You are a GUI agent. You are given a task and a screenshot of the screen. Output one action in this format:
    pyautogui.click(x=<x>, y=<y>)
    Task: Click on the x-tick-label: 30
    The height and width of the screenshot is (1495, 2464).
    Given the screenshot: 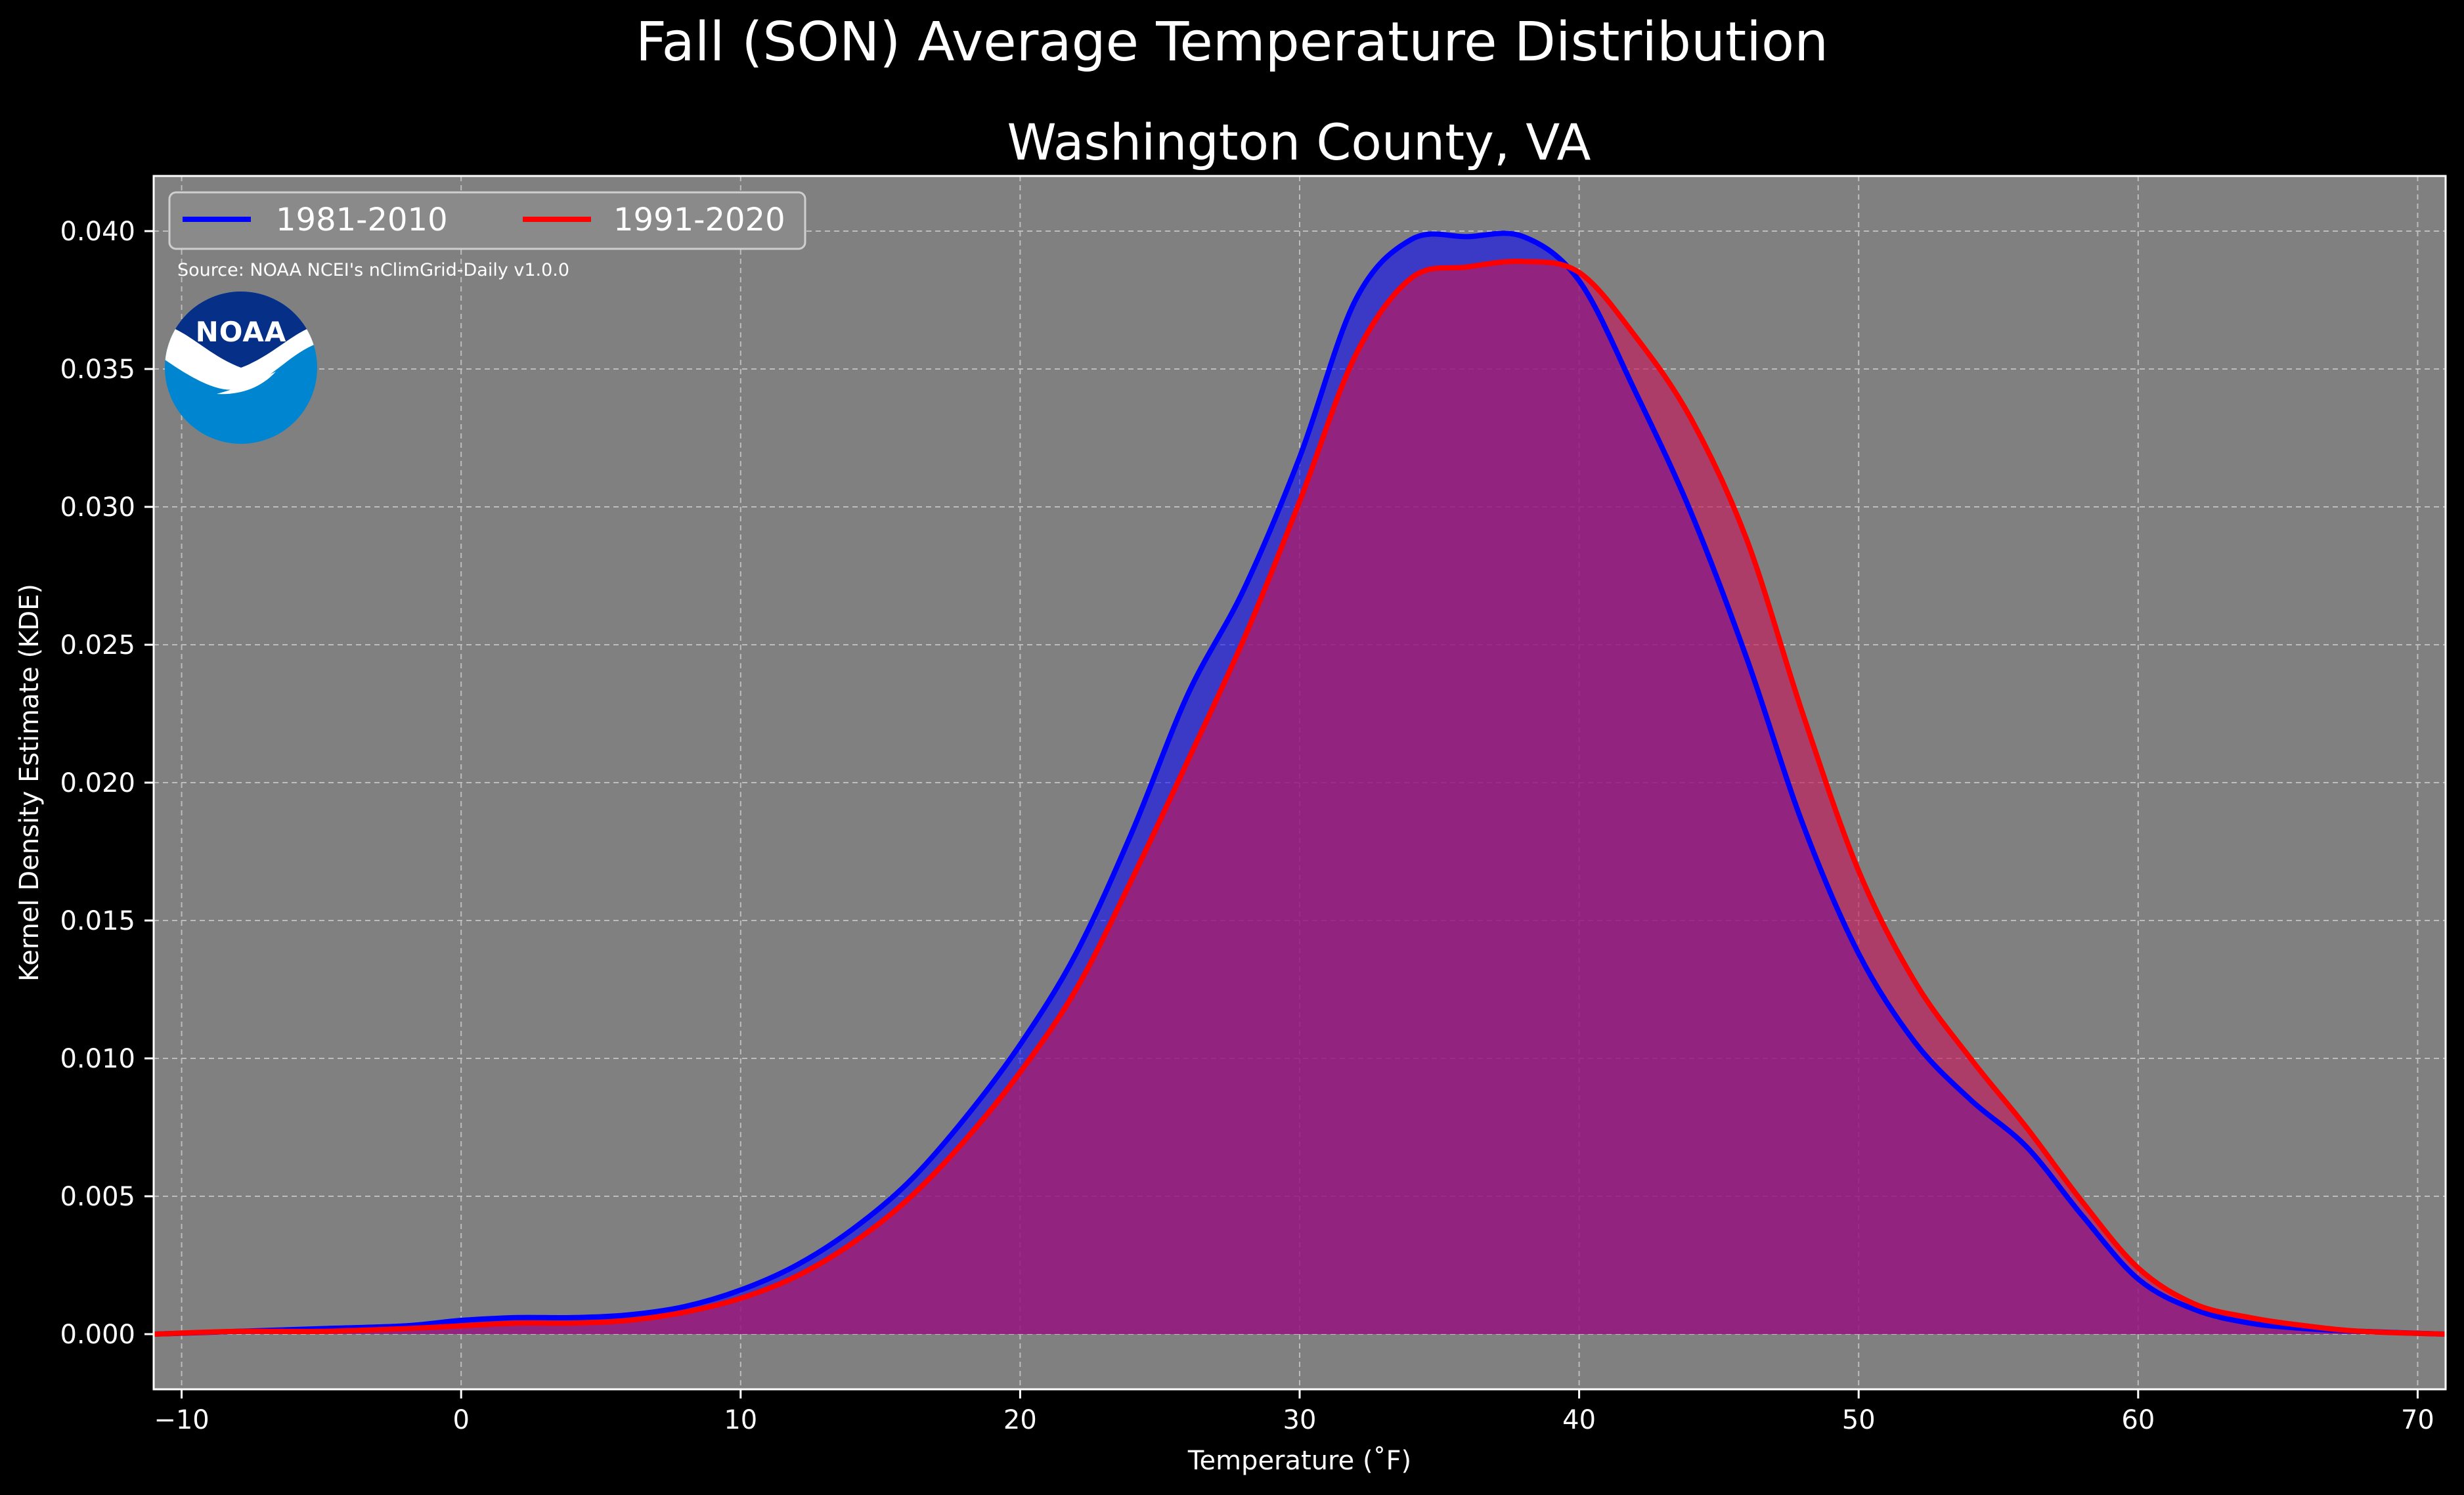 What is the action you would take?
    pyautogui.click(x=1300, y=1420)
    